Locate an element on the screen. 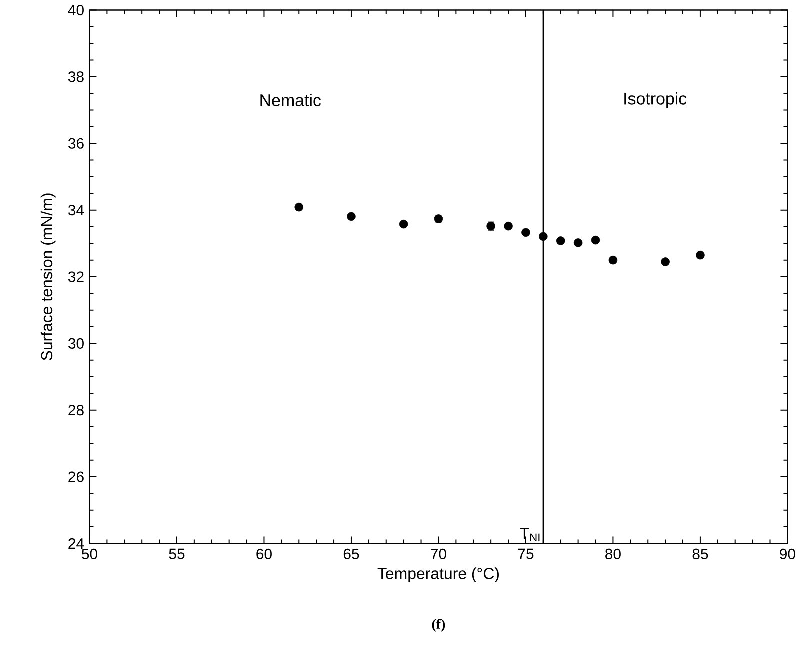  x-tick-label: 60 is located at coordinates (264, 554).